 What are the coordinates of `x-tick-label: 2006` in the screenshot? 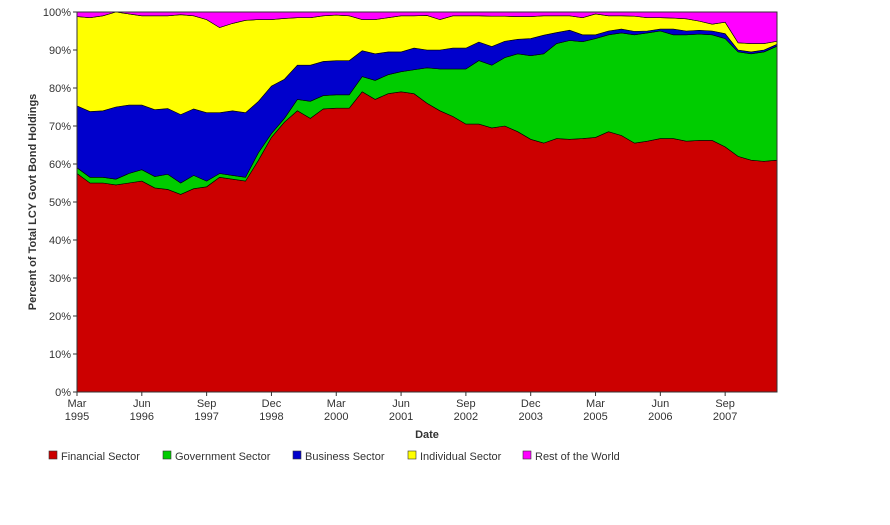 It's located at (660, 417).